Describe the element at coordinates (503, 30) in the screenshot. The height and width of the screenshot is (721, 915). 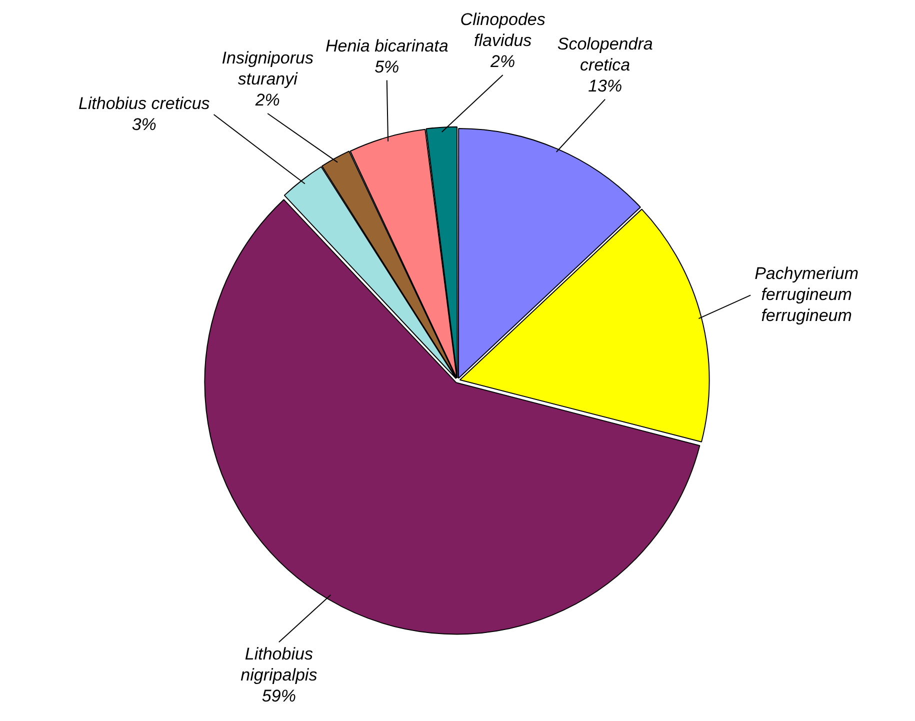
I see `slice-label: Clinopodes flavidus` at that location.